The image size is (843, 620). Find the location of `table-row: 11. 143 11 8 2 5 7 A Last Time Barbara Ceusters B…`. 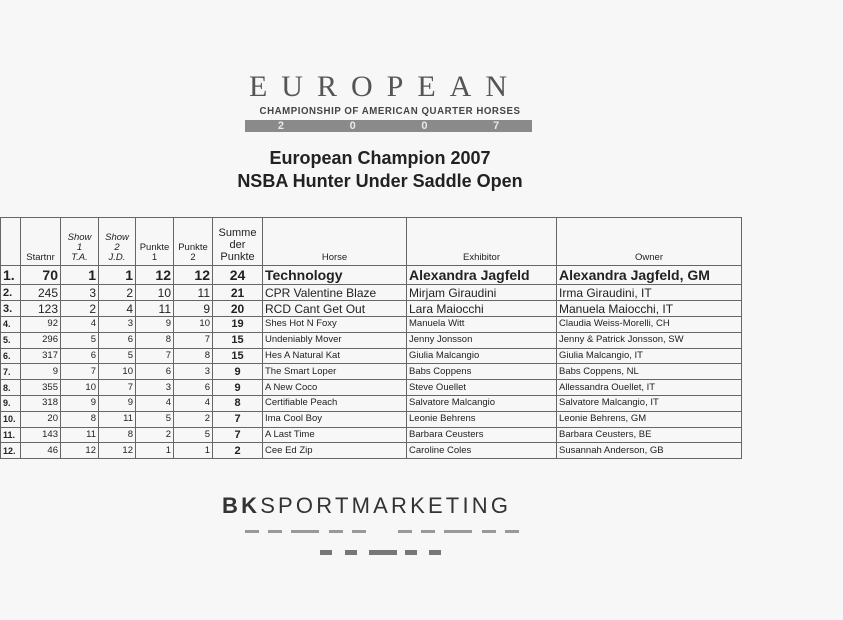

table-row: 11. 143 11 8 2 5 7 A Last Time Barbara Ceusters B… is located at coordinates (371, 435).